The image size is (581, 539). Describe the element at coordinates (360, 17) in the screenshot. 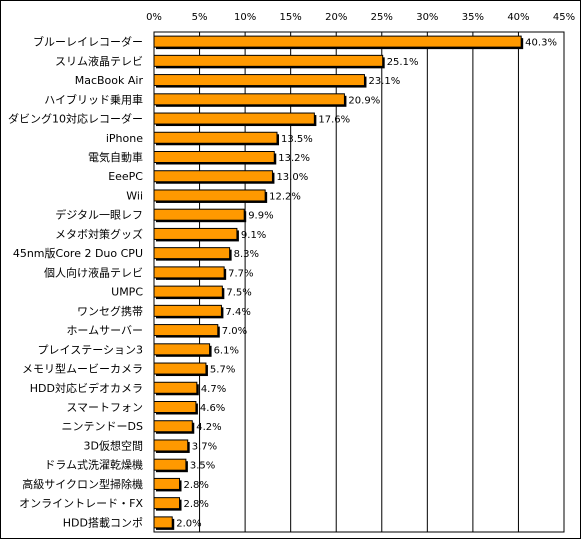

I see `x-axis-ticks: 0% 5% 10% 15% 20% 25% 30% 35% 40% 45%` at that location.